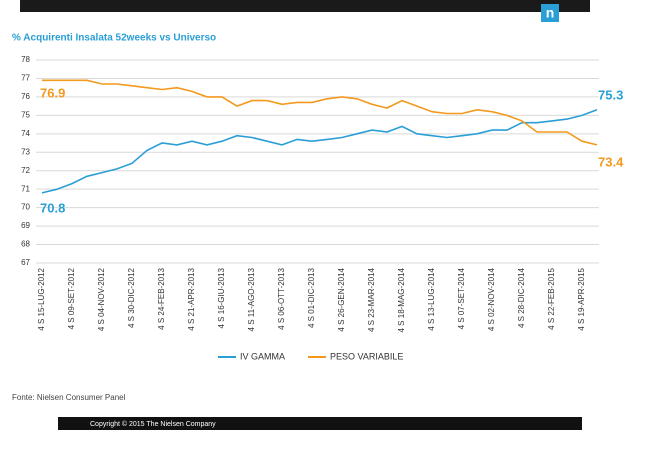  What do you see at coordinates (581, 298) in the screenshot?
I see `x-tick-label: 4 S 19-APR-2015` at bounding box center [581, 298].